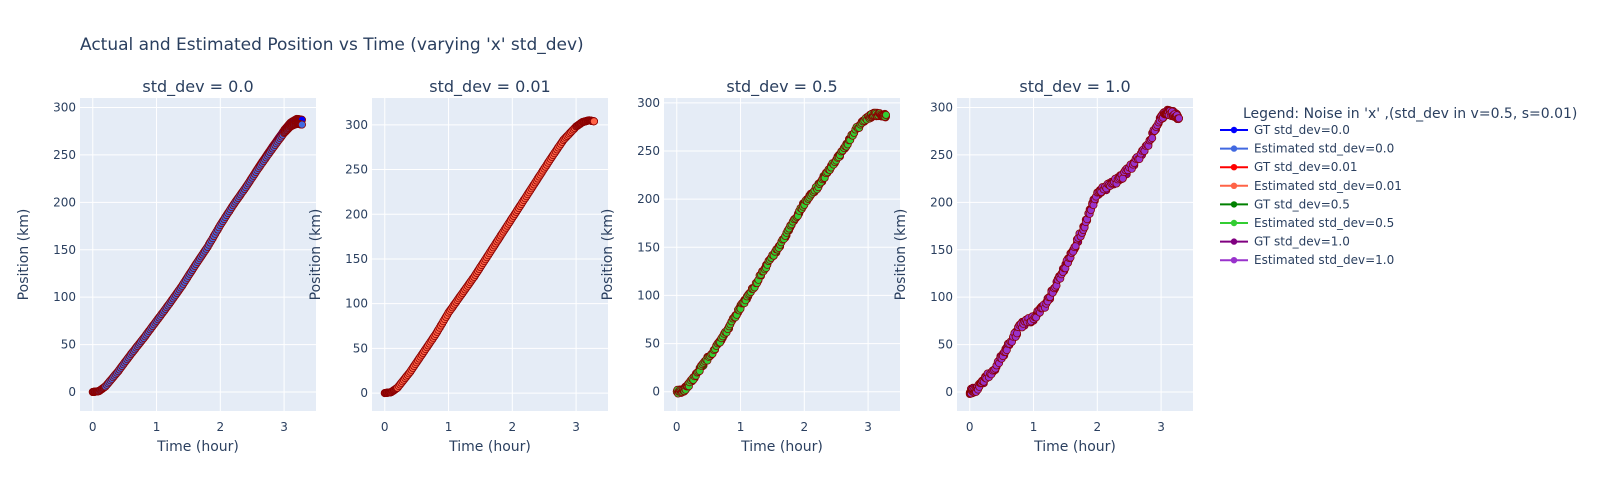 The width and height of the screenshot is (1600, 500). I want to click on legend-item: GT std_dev=1.0, so click(1285, 242).